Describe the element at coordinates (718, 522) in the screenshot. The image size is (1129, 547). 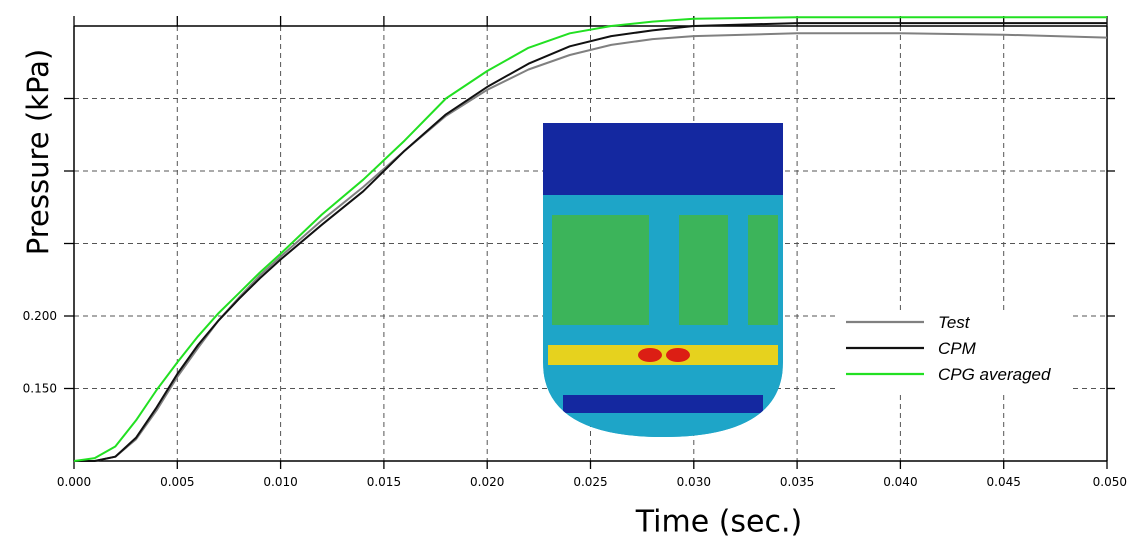
I see `x-axis-title: Time (sec.)` at that location.